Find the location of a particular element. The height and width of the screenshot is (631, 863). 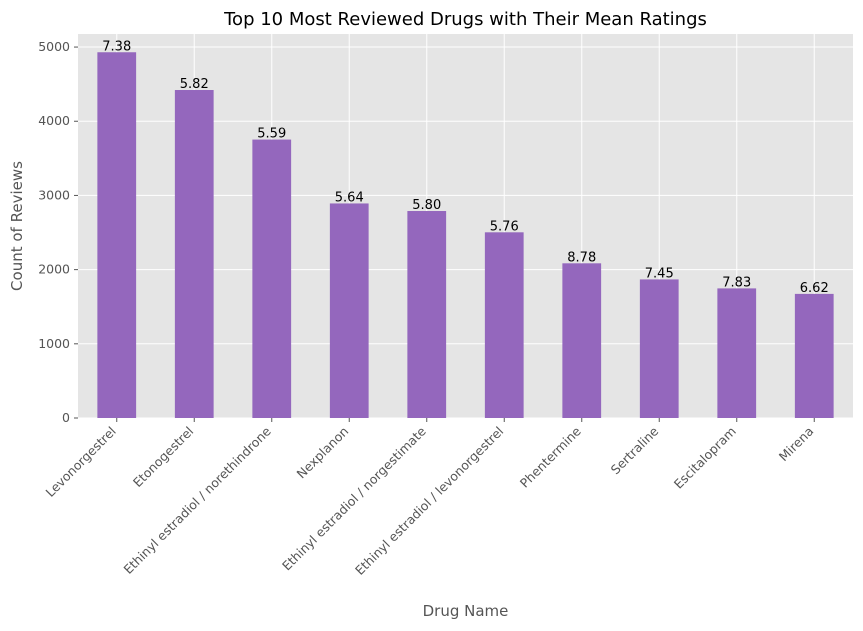

data-label: 5.80 is located at coordinates (426, 205).